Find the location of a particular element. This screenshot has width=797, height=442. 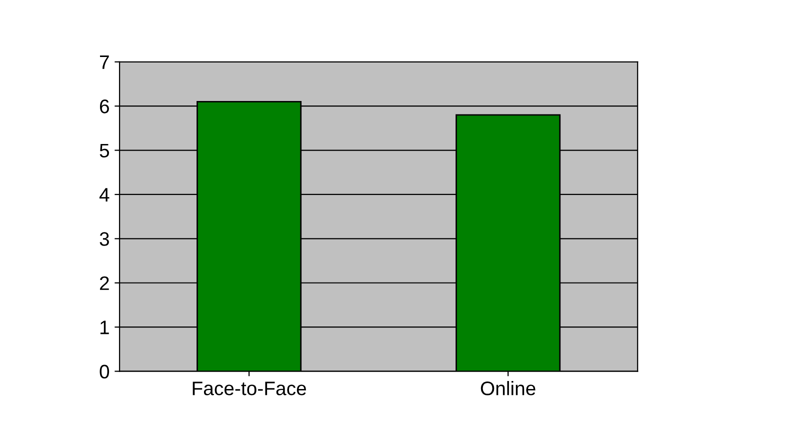

y-tick-label: 2 is located at coordinates (104, 283).